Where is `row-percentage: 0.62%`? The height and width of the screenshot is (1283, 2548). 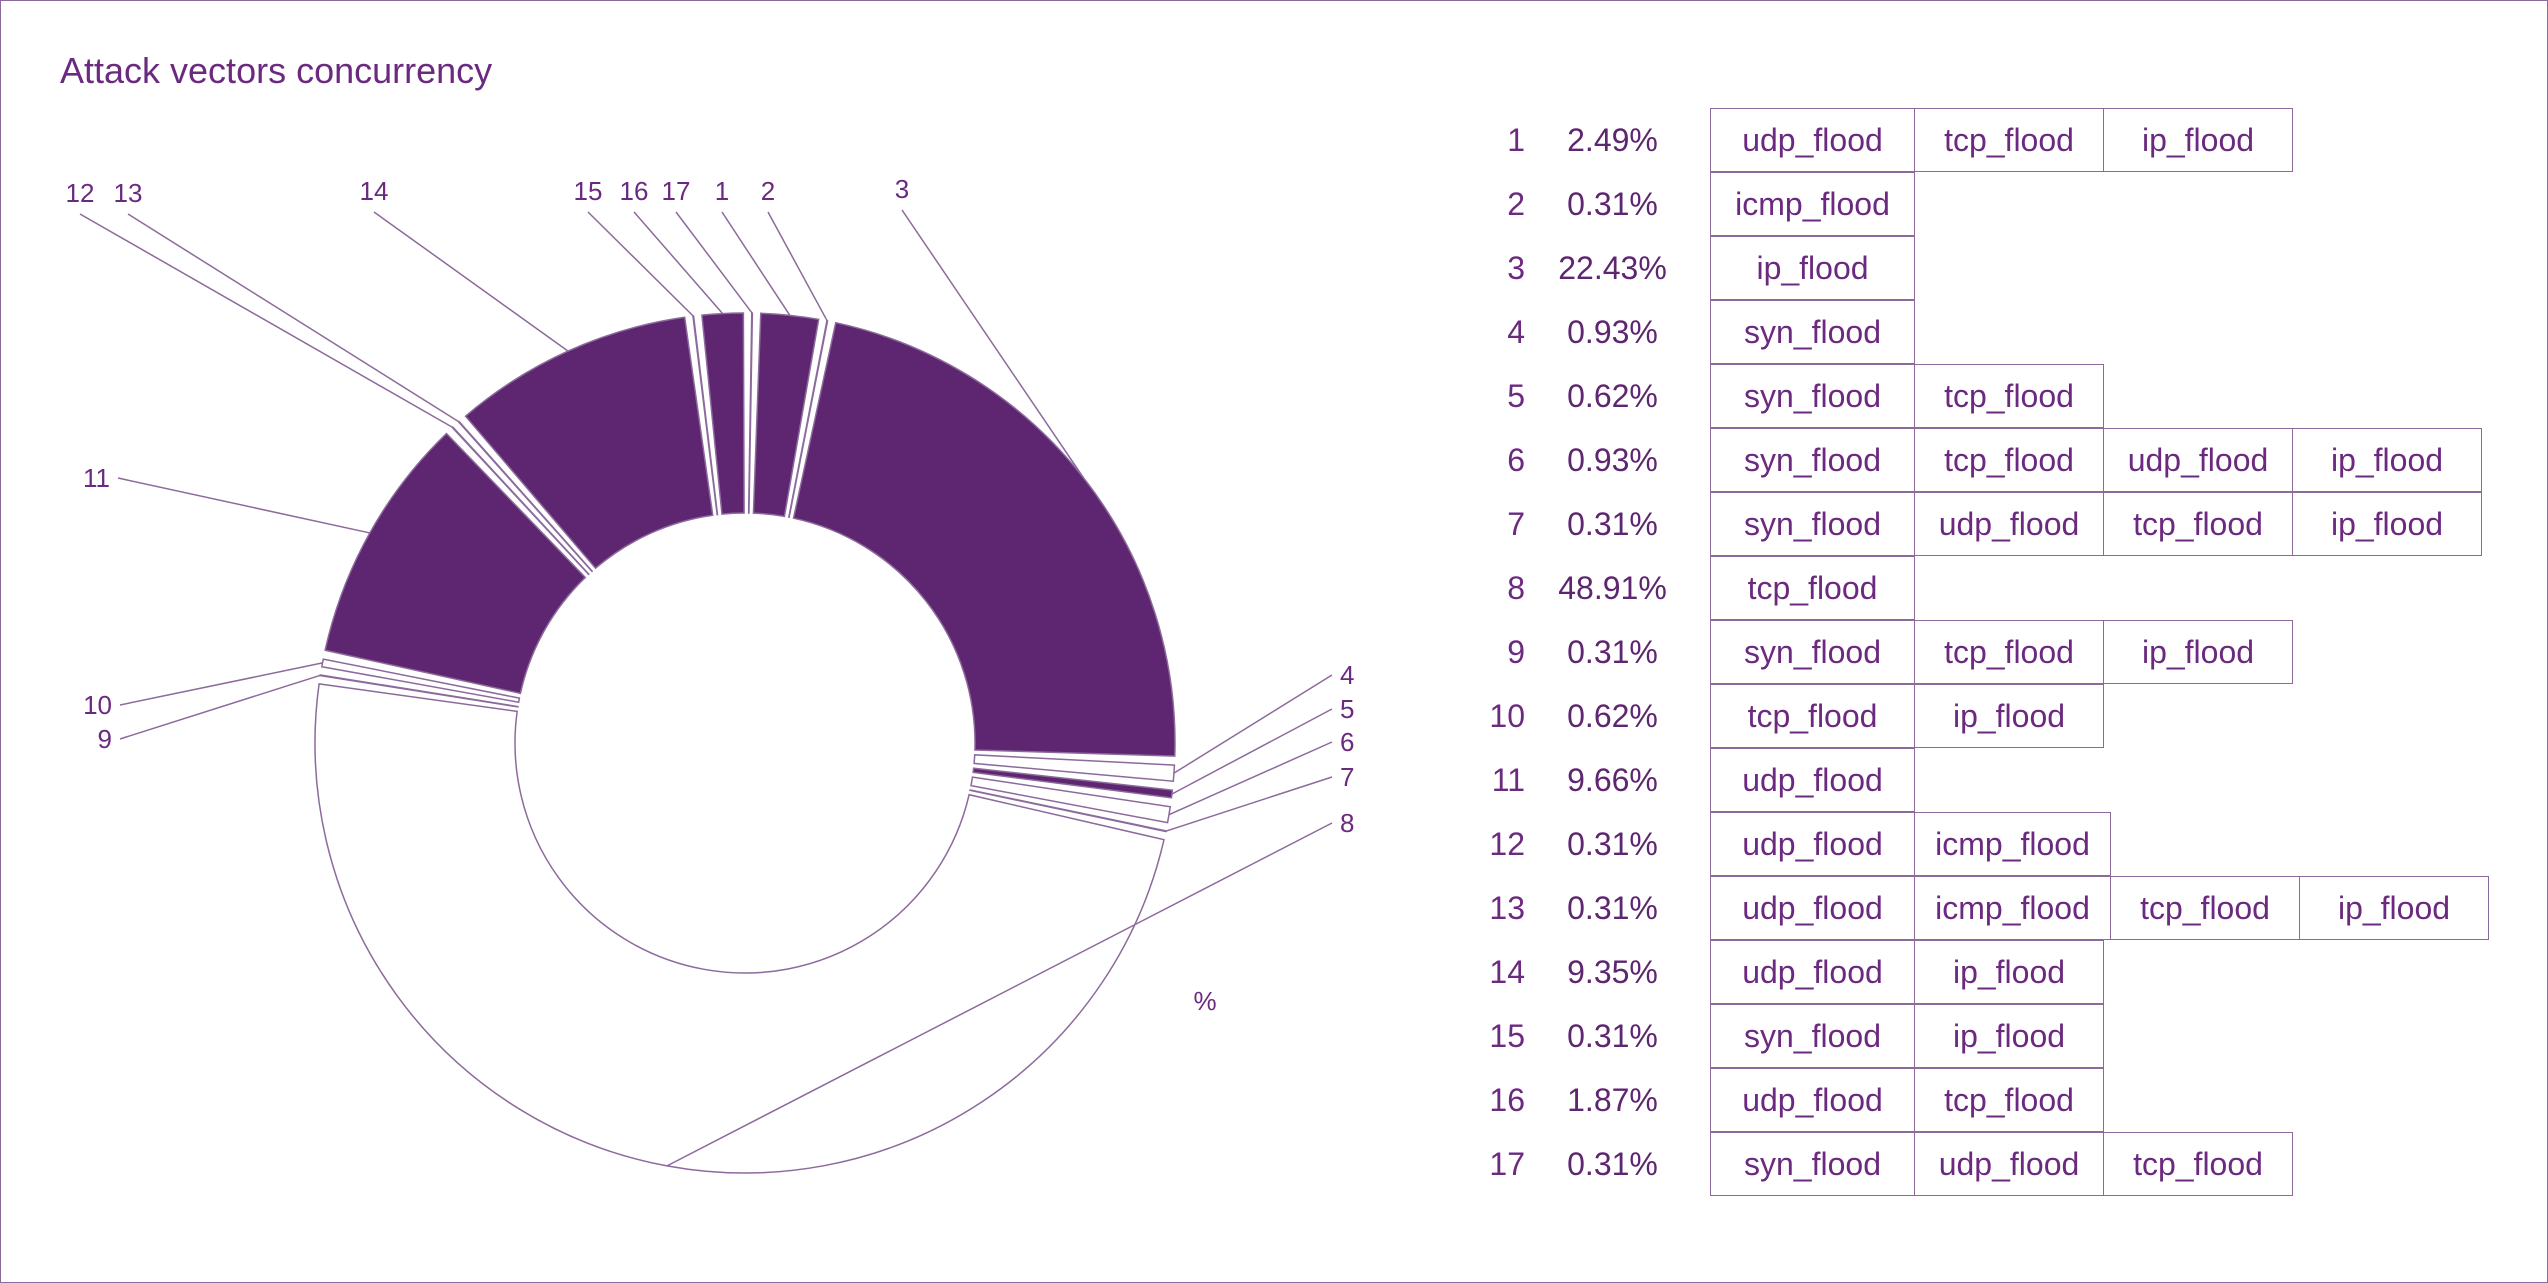 row-percentage: 0.62% is located at coordinates (1612, 716).